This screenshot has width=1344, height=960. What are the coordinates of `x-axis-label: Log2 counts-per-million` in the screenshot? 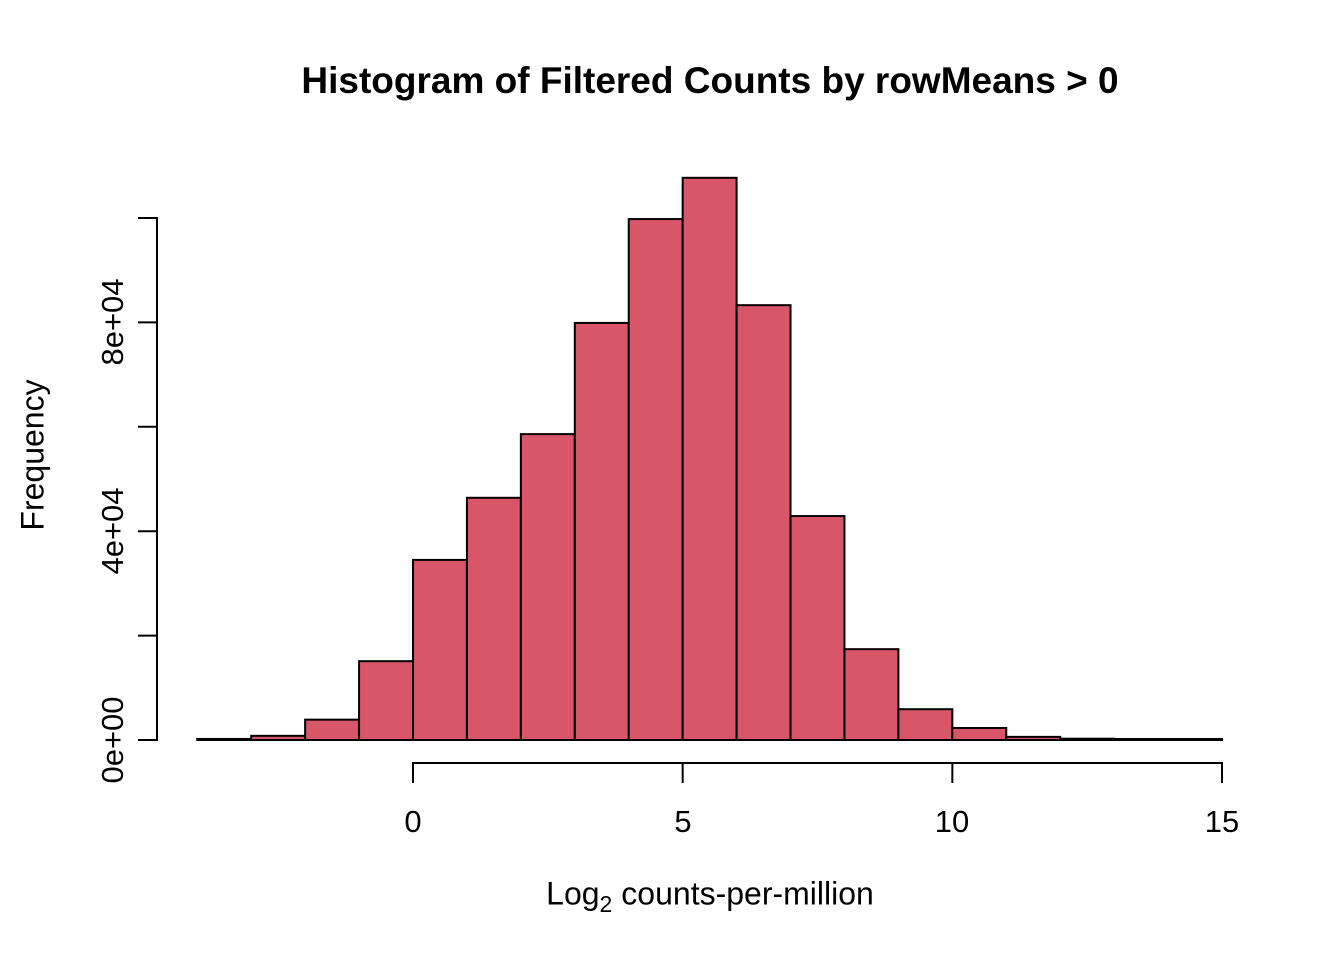 It's located at (710, 895).